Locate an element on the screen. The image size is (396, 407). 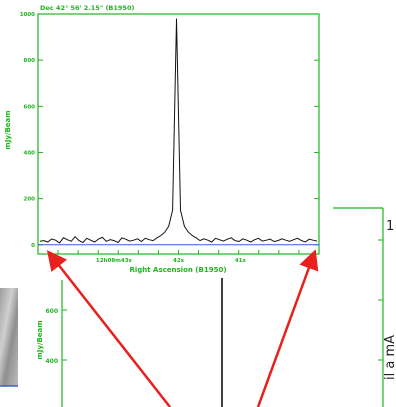
y-tick-label: 1000 is located at coordinates (27, 15).